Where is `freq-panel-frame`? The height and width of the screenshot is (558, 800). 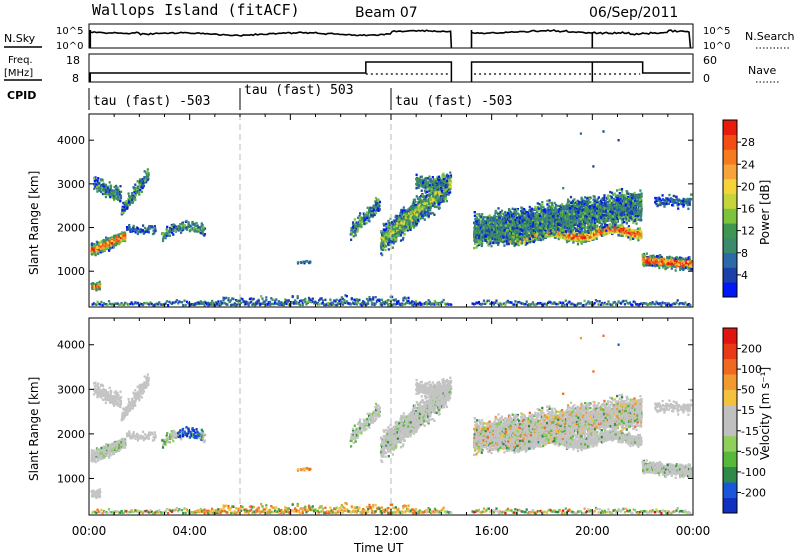
freq-panel-frame is located at coordinates (391, 68).